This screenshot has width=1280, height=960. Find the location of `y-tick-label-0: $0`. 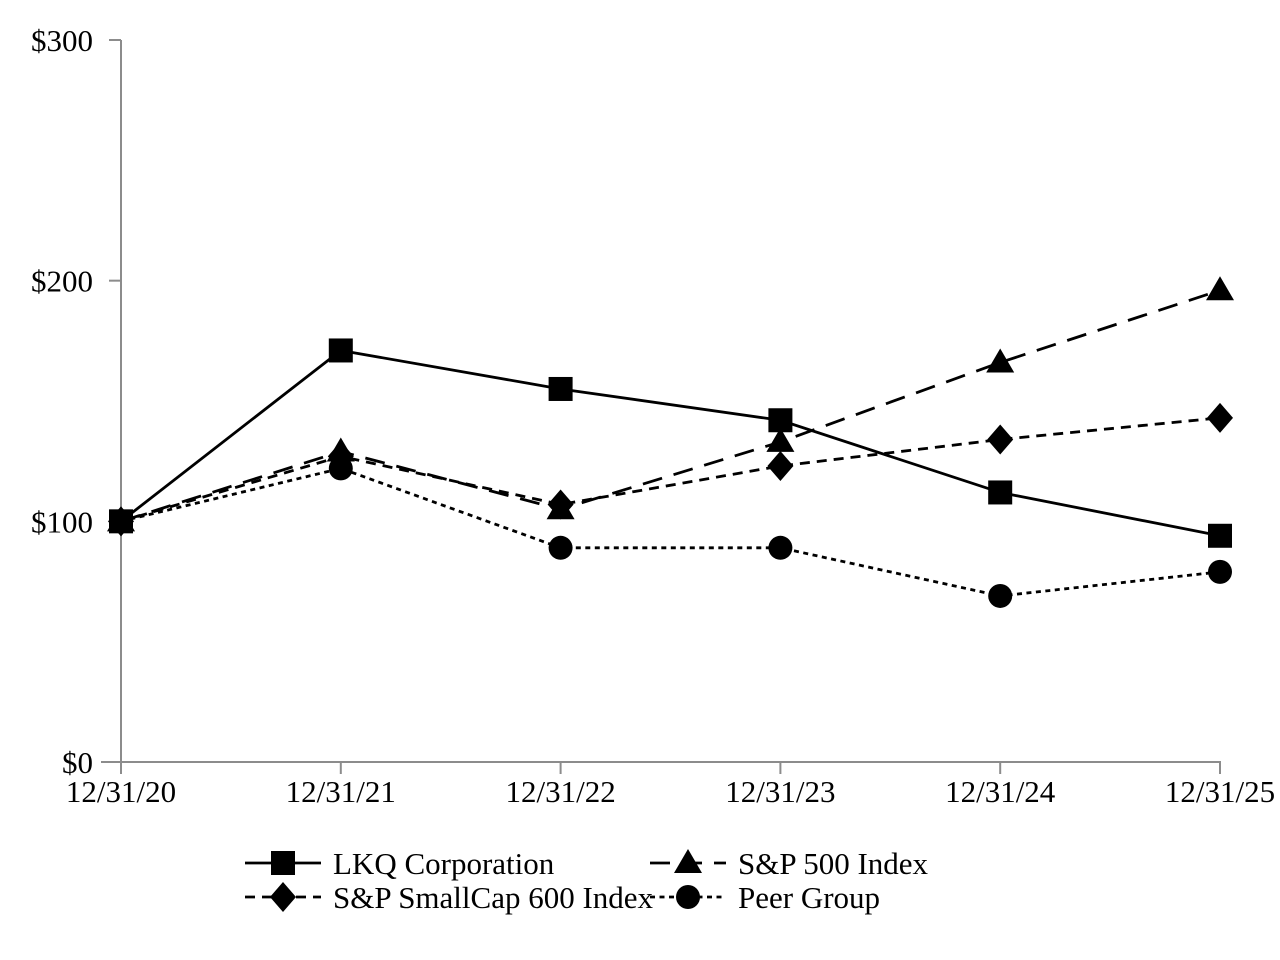

y-tick-label-0: $0 is located at coordinates (77, 762).